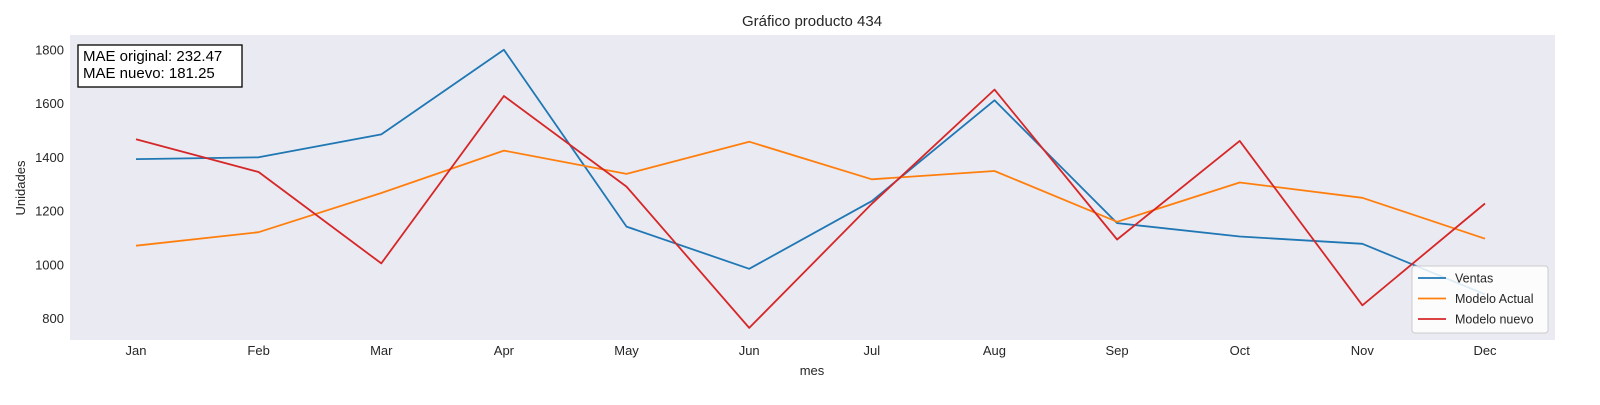 This screenshot has height=405, width=1600. What do you see at coordinates (49, 103) in the screenshot?
I see `y-tick-label: 1600` at bounding box center [49, 103].